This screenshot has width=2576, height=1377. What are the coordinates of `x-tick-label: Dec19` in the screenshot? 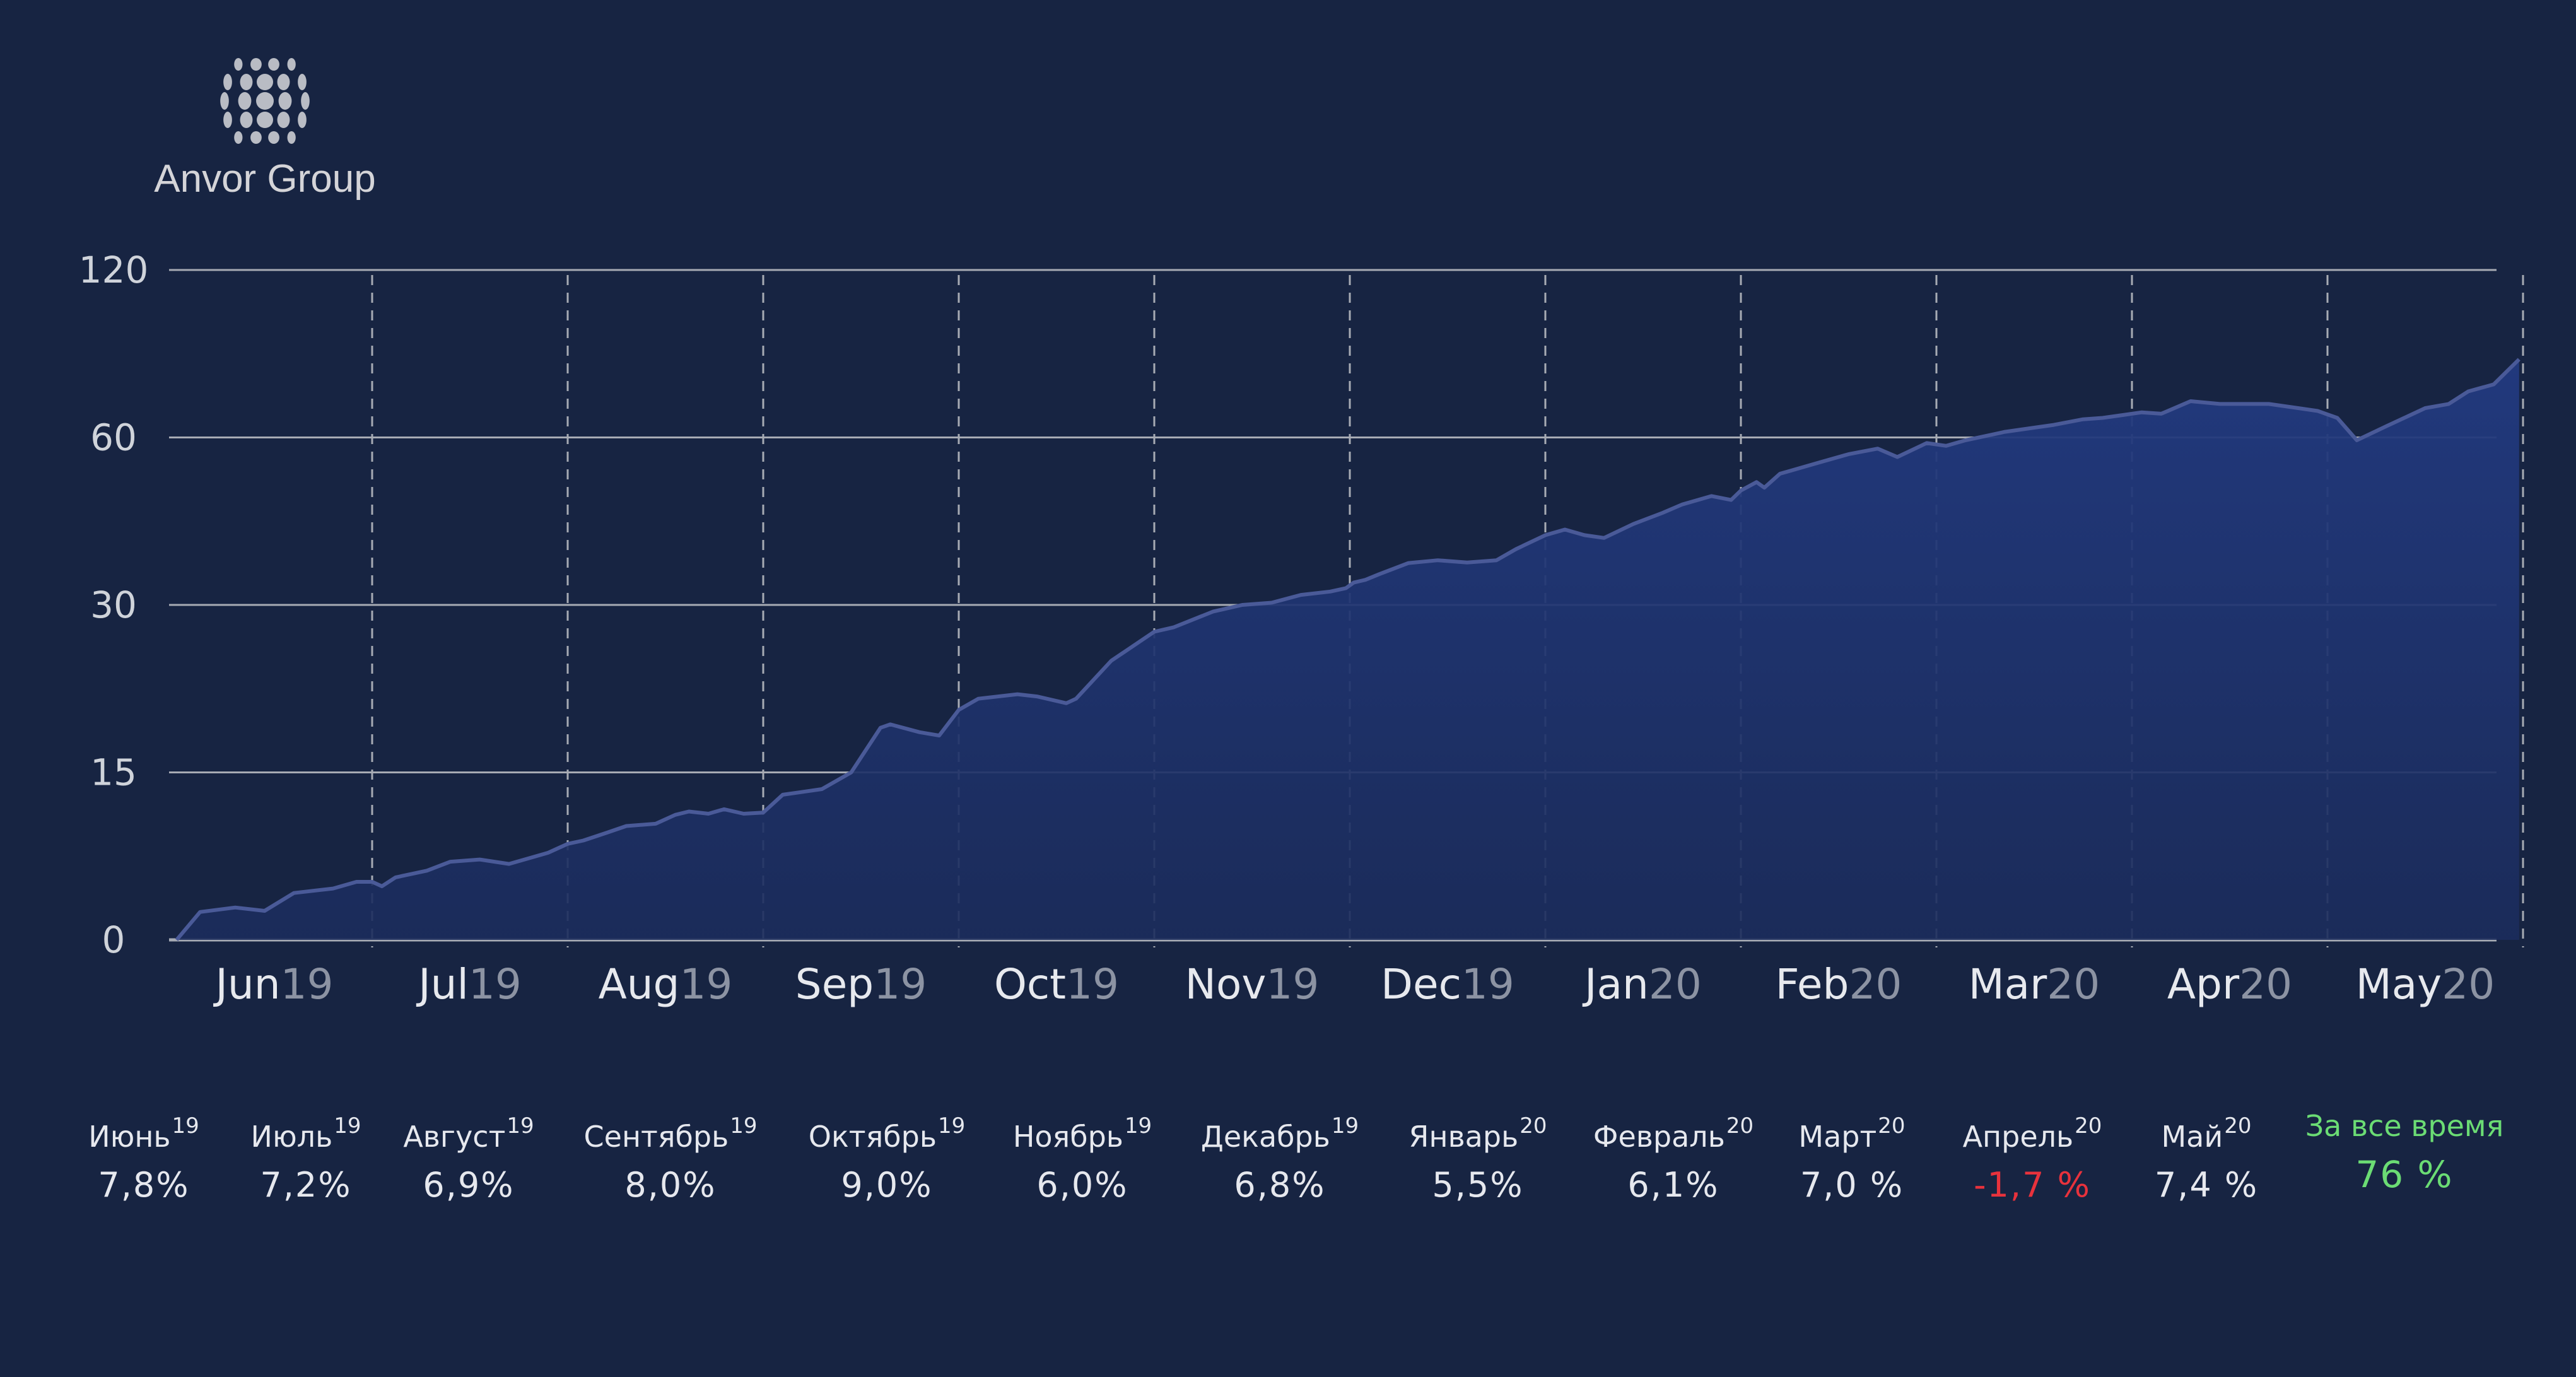 It's located at (1447, 984).